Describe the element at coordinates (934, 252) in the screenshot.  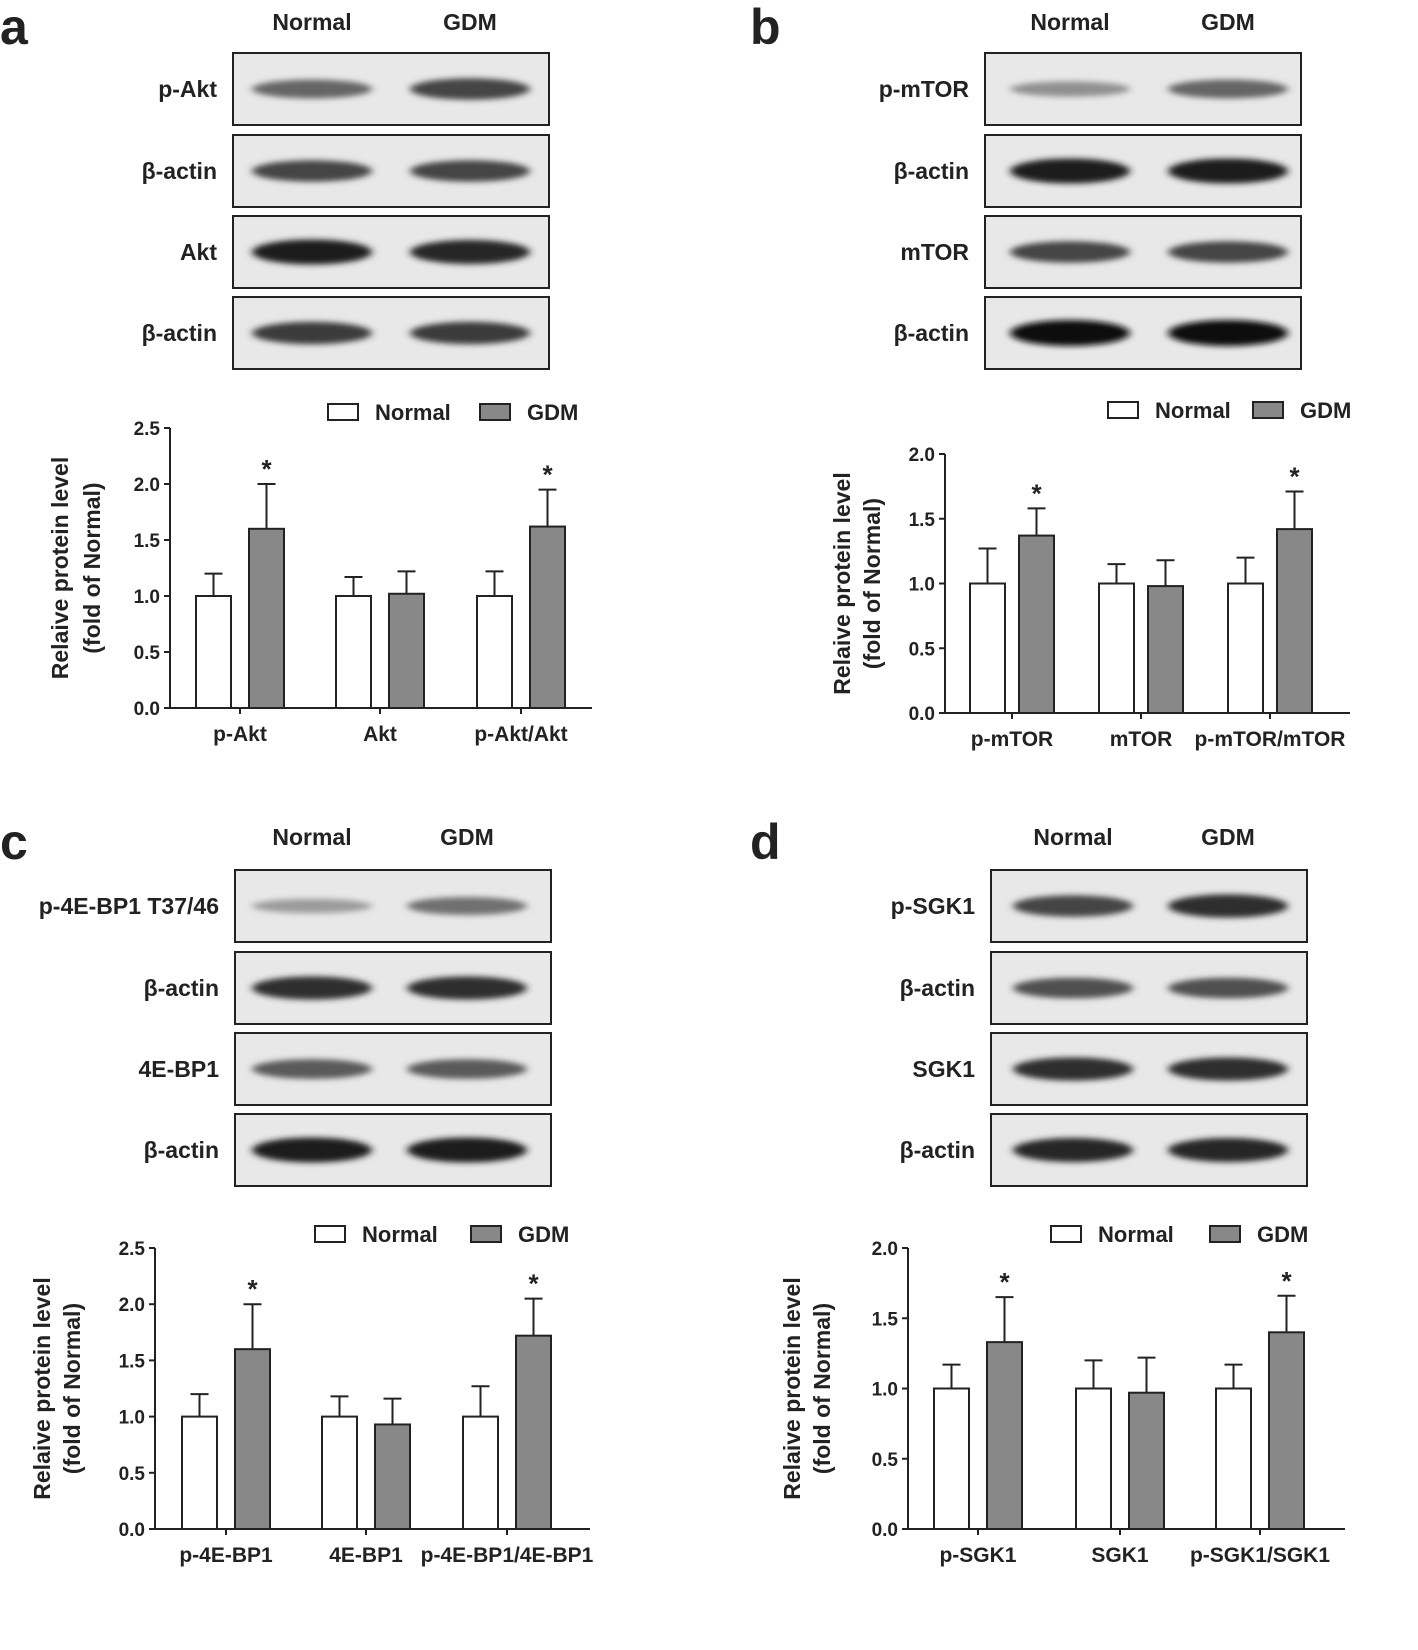
I see `blot-label: mTOR` at that location.